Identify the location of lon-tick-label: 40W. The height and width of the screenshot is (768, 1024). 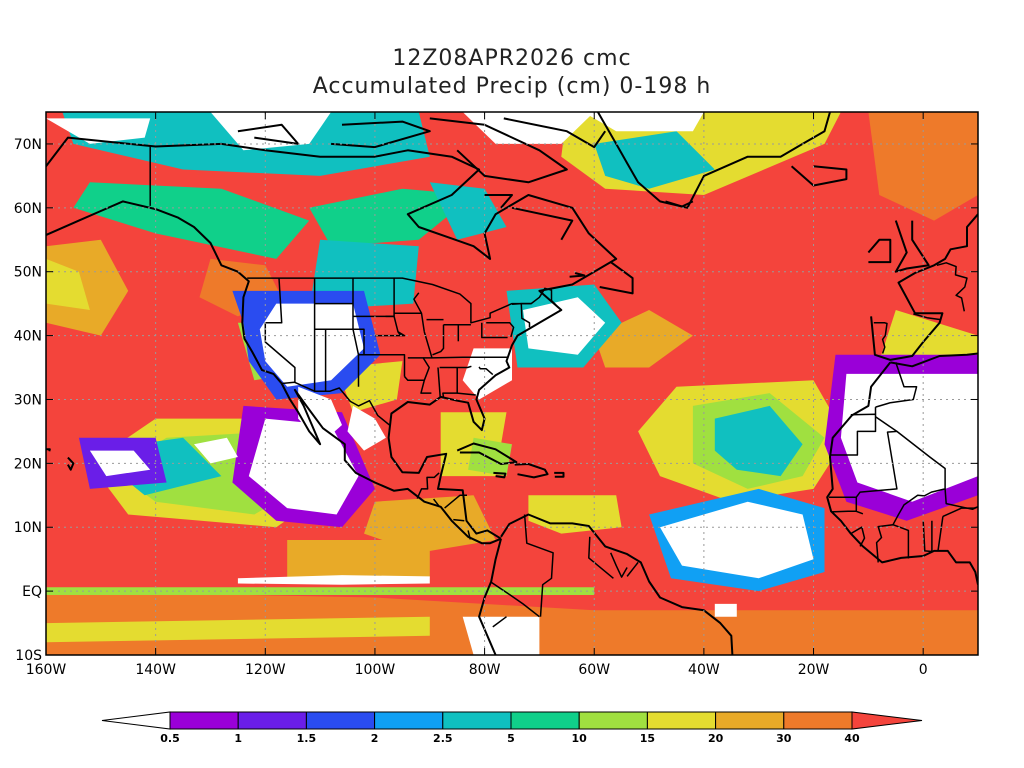
(704, 670).